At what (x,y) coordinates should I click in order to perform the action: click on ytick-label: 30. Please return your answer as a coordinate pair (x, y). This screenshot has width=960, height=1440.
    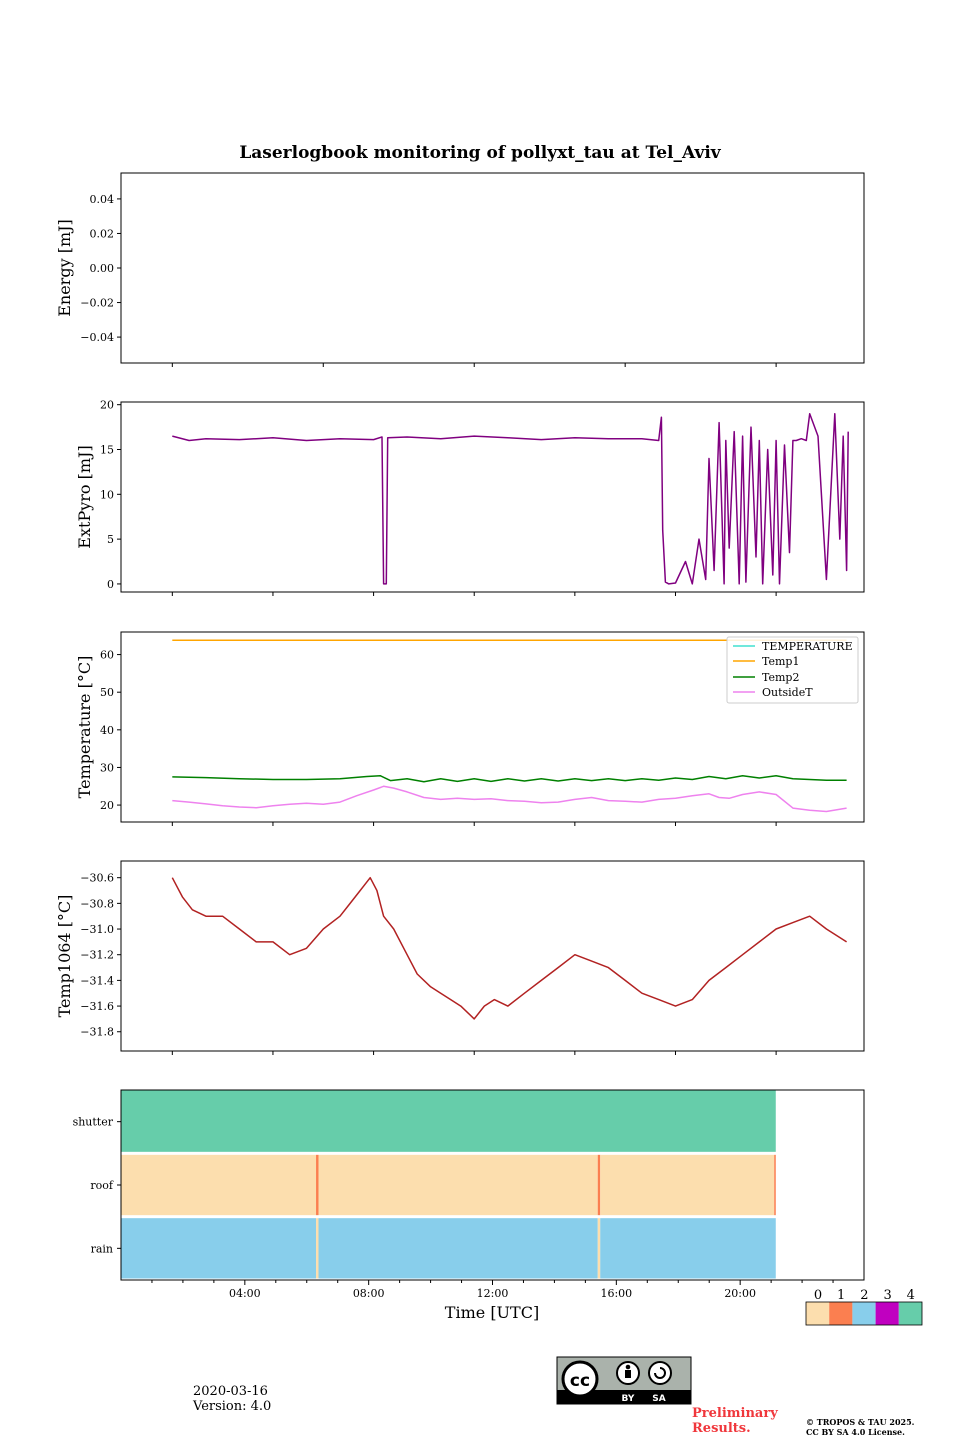
    Looking at the image, I should click on (107, 767).